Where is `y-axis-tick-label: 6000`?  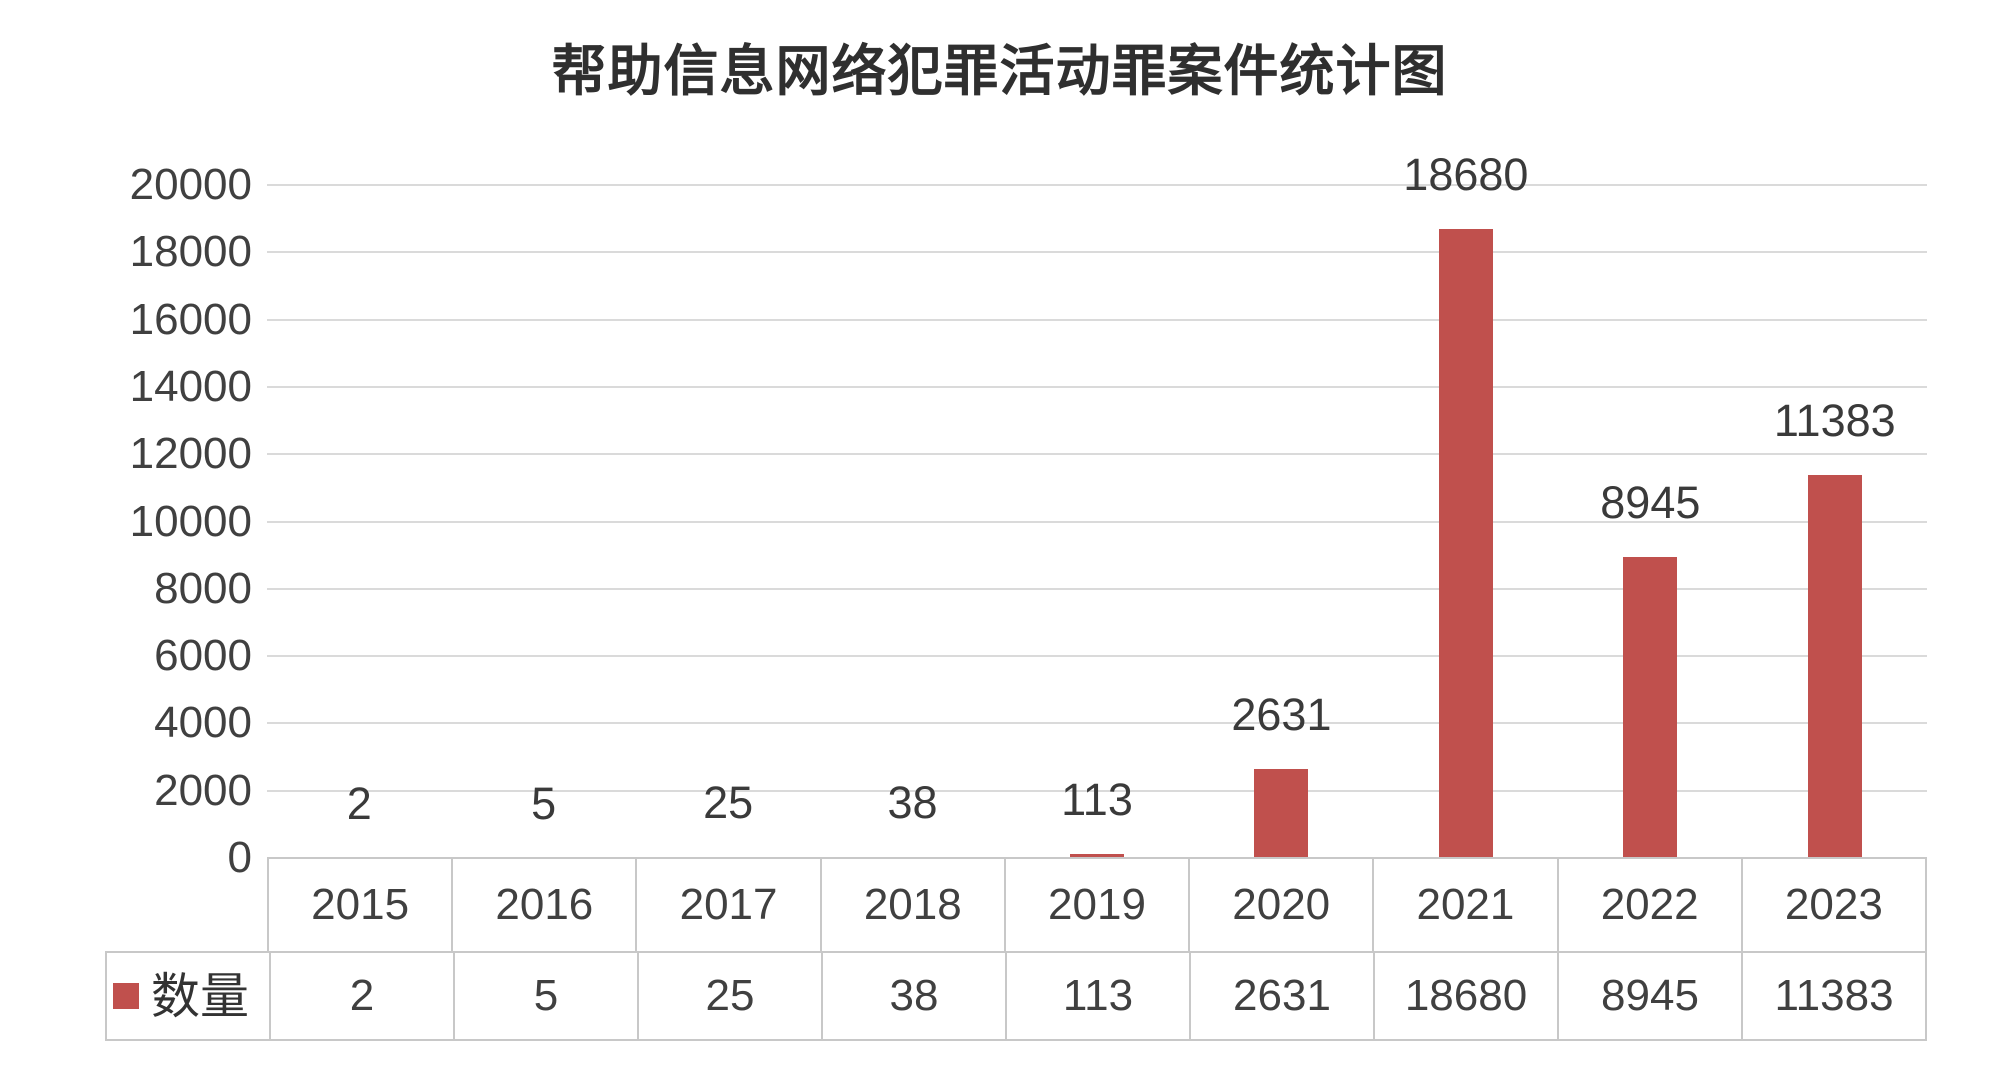
y-axis-tick-label: 6000 is located at coordinates (203, 656).